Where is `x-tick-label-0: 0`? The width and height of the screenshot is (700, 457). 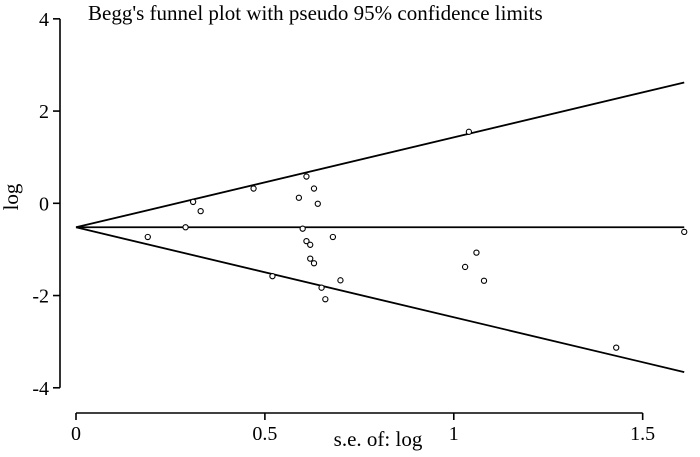
x-tick-label-0: 0 is located at coordinates (76, 434).